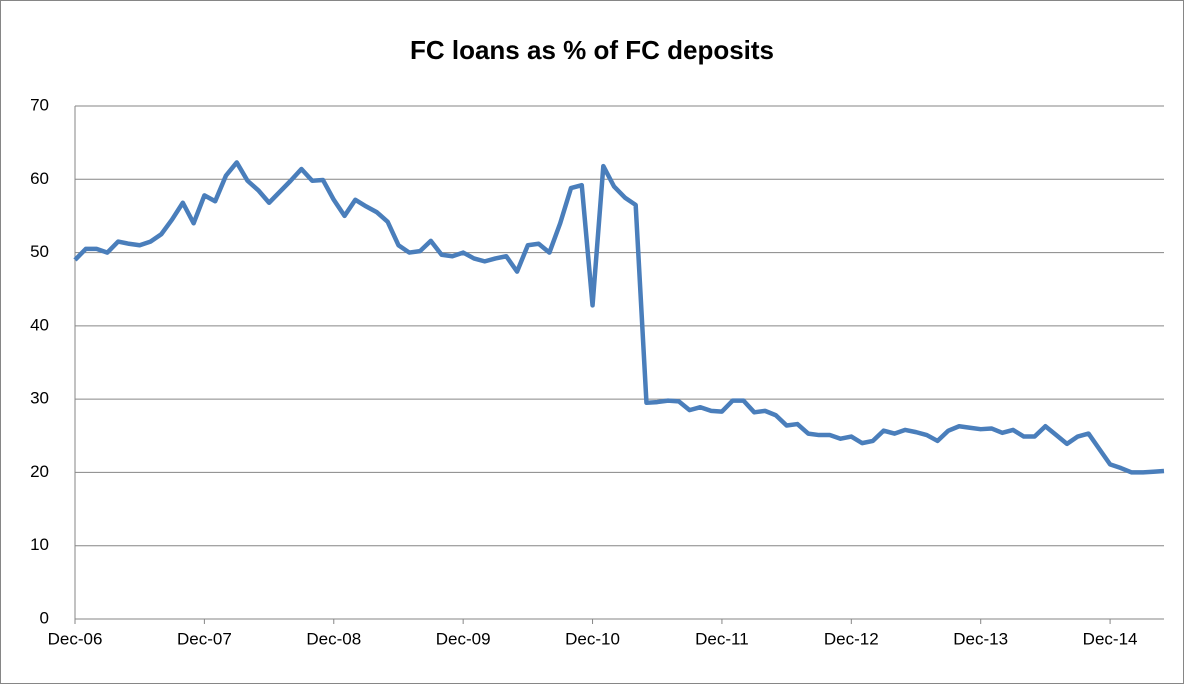 Image resolution: width=1184 pixels, height=684 pixels. Describe the element at coordinates (204, 638) in the screenshot. I see `x-tick-label: Dec-07` at that location.